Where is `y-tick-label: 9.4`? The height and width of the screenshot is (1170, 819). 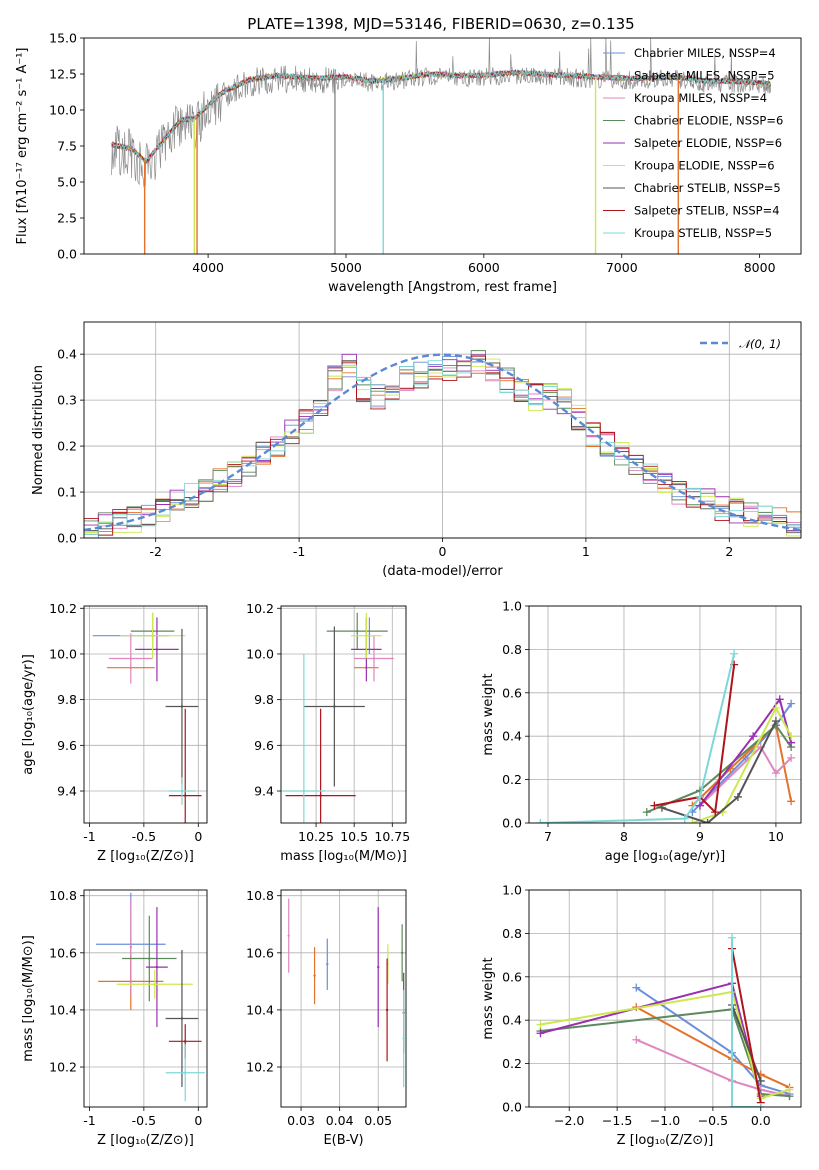 y-tick-label: 9.4 is located at coordinates (67, 791).